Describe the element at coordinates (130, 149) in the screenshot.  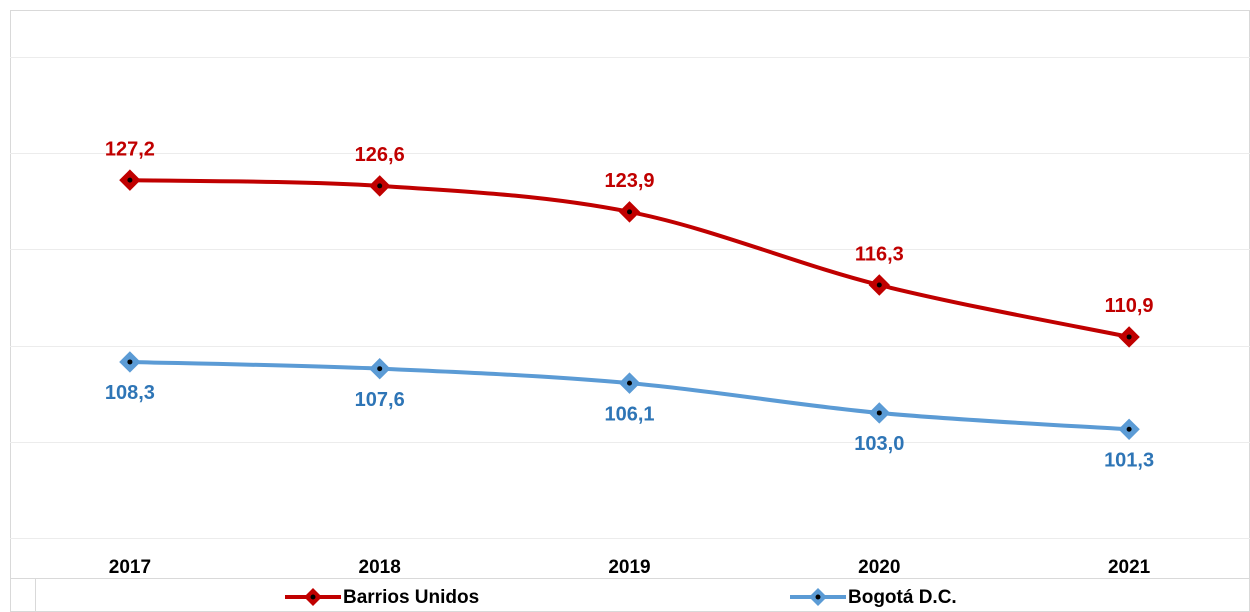
I see `data-label: 127,2` at that location.